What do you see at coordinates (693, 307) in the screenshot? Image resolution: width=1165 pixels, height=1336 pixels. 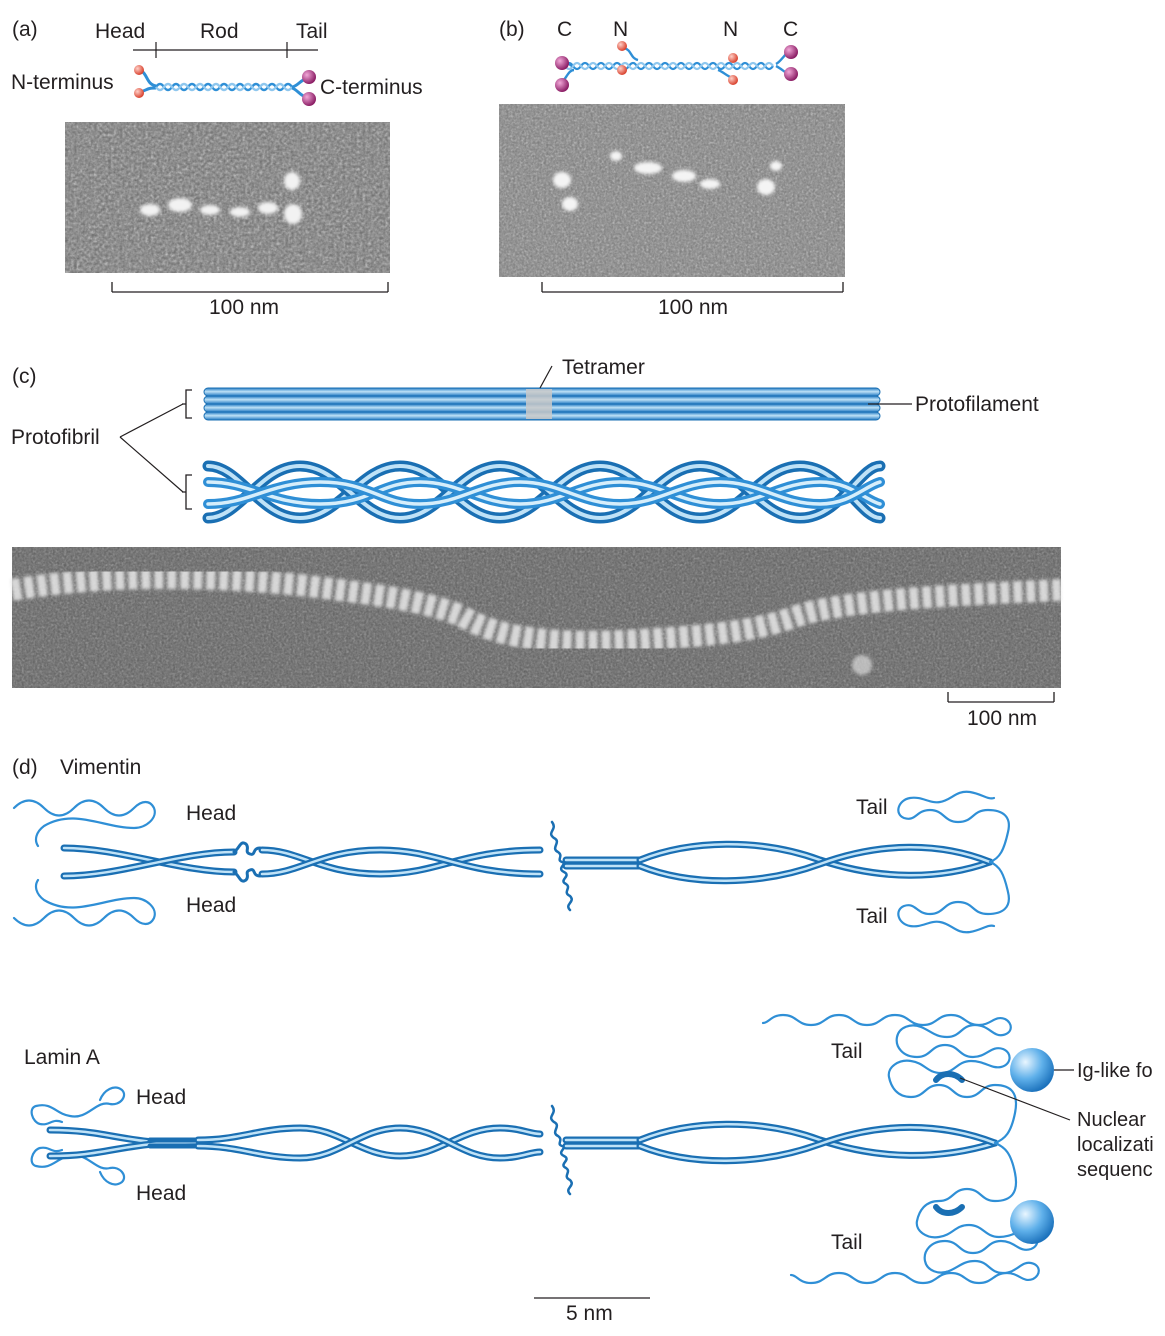 I see `panel-b-scale-label: 100 nm` at bounding box center [693, 307].